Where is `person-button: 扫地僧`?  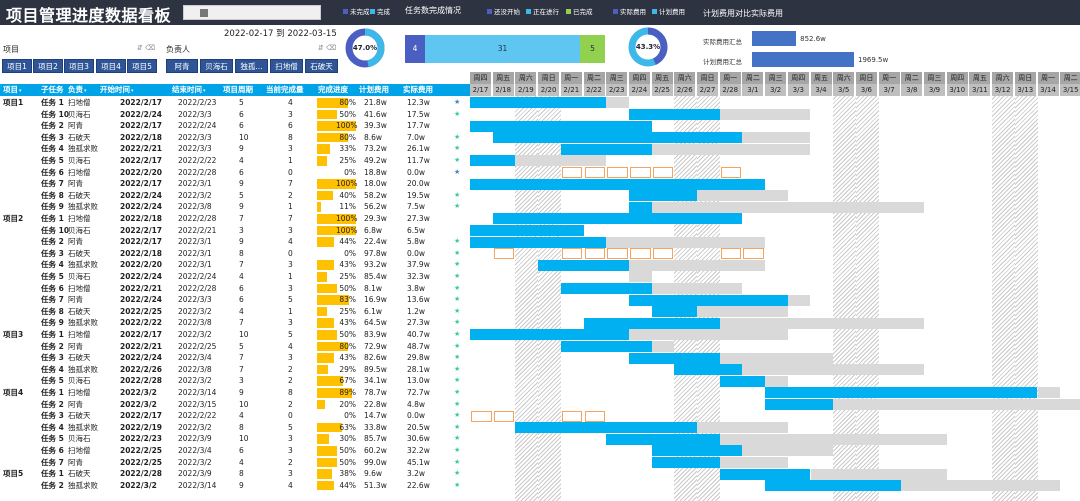 person-button: 扫地僧 is located at coordinates (286, 66).